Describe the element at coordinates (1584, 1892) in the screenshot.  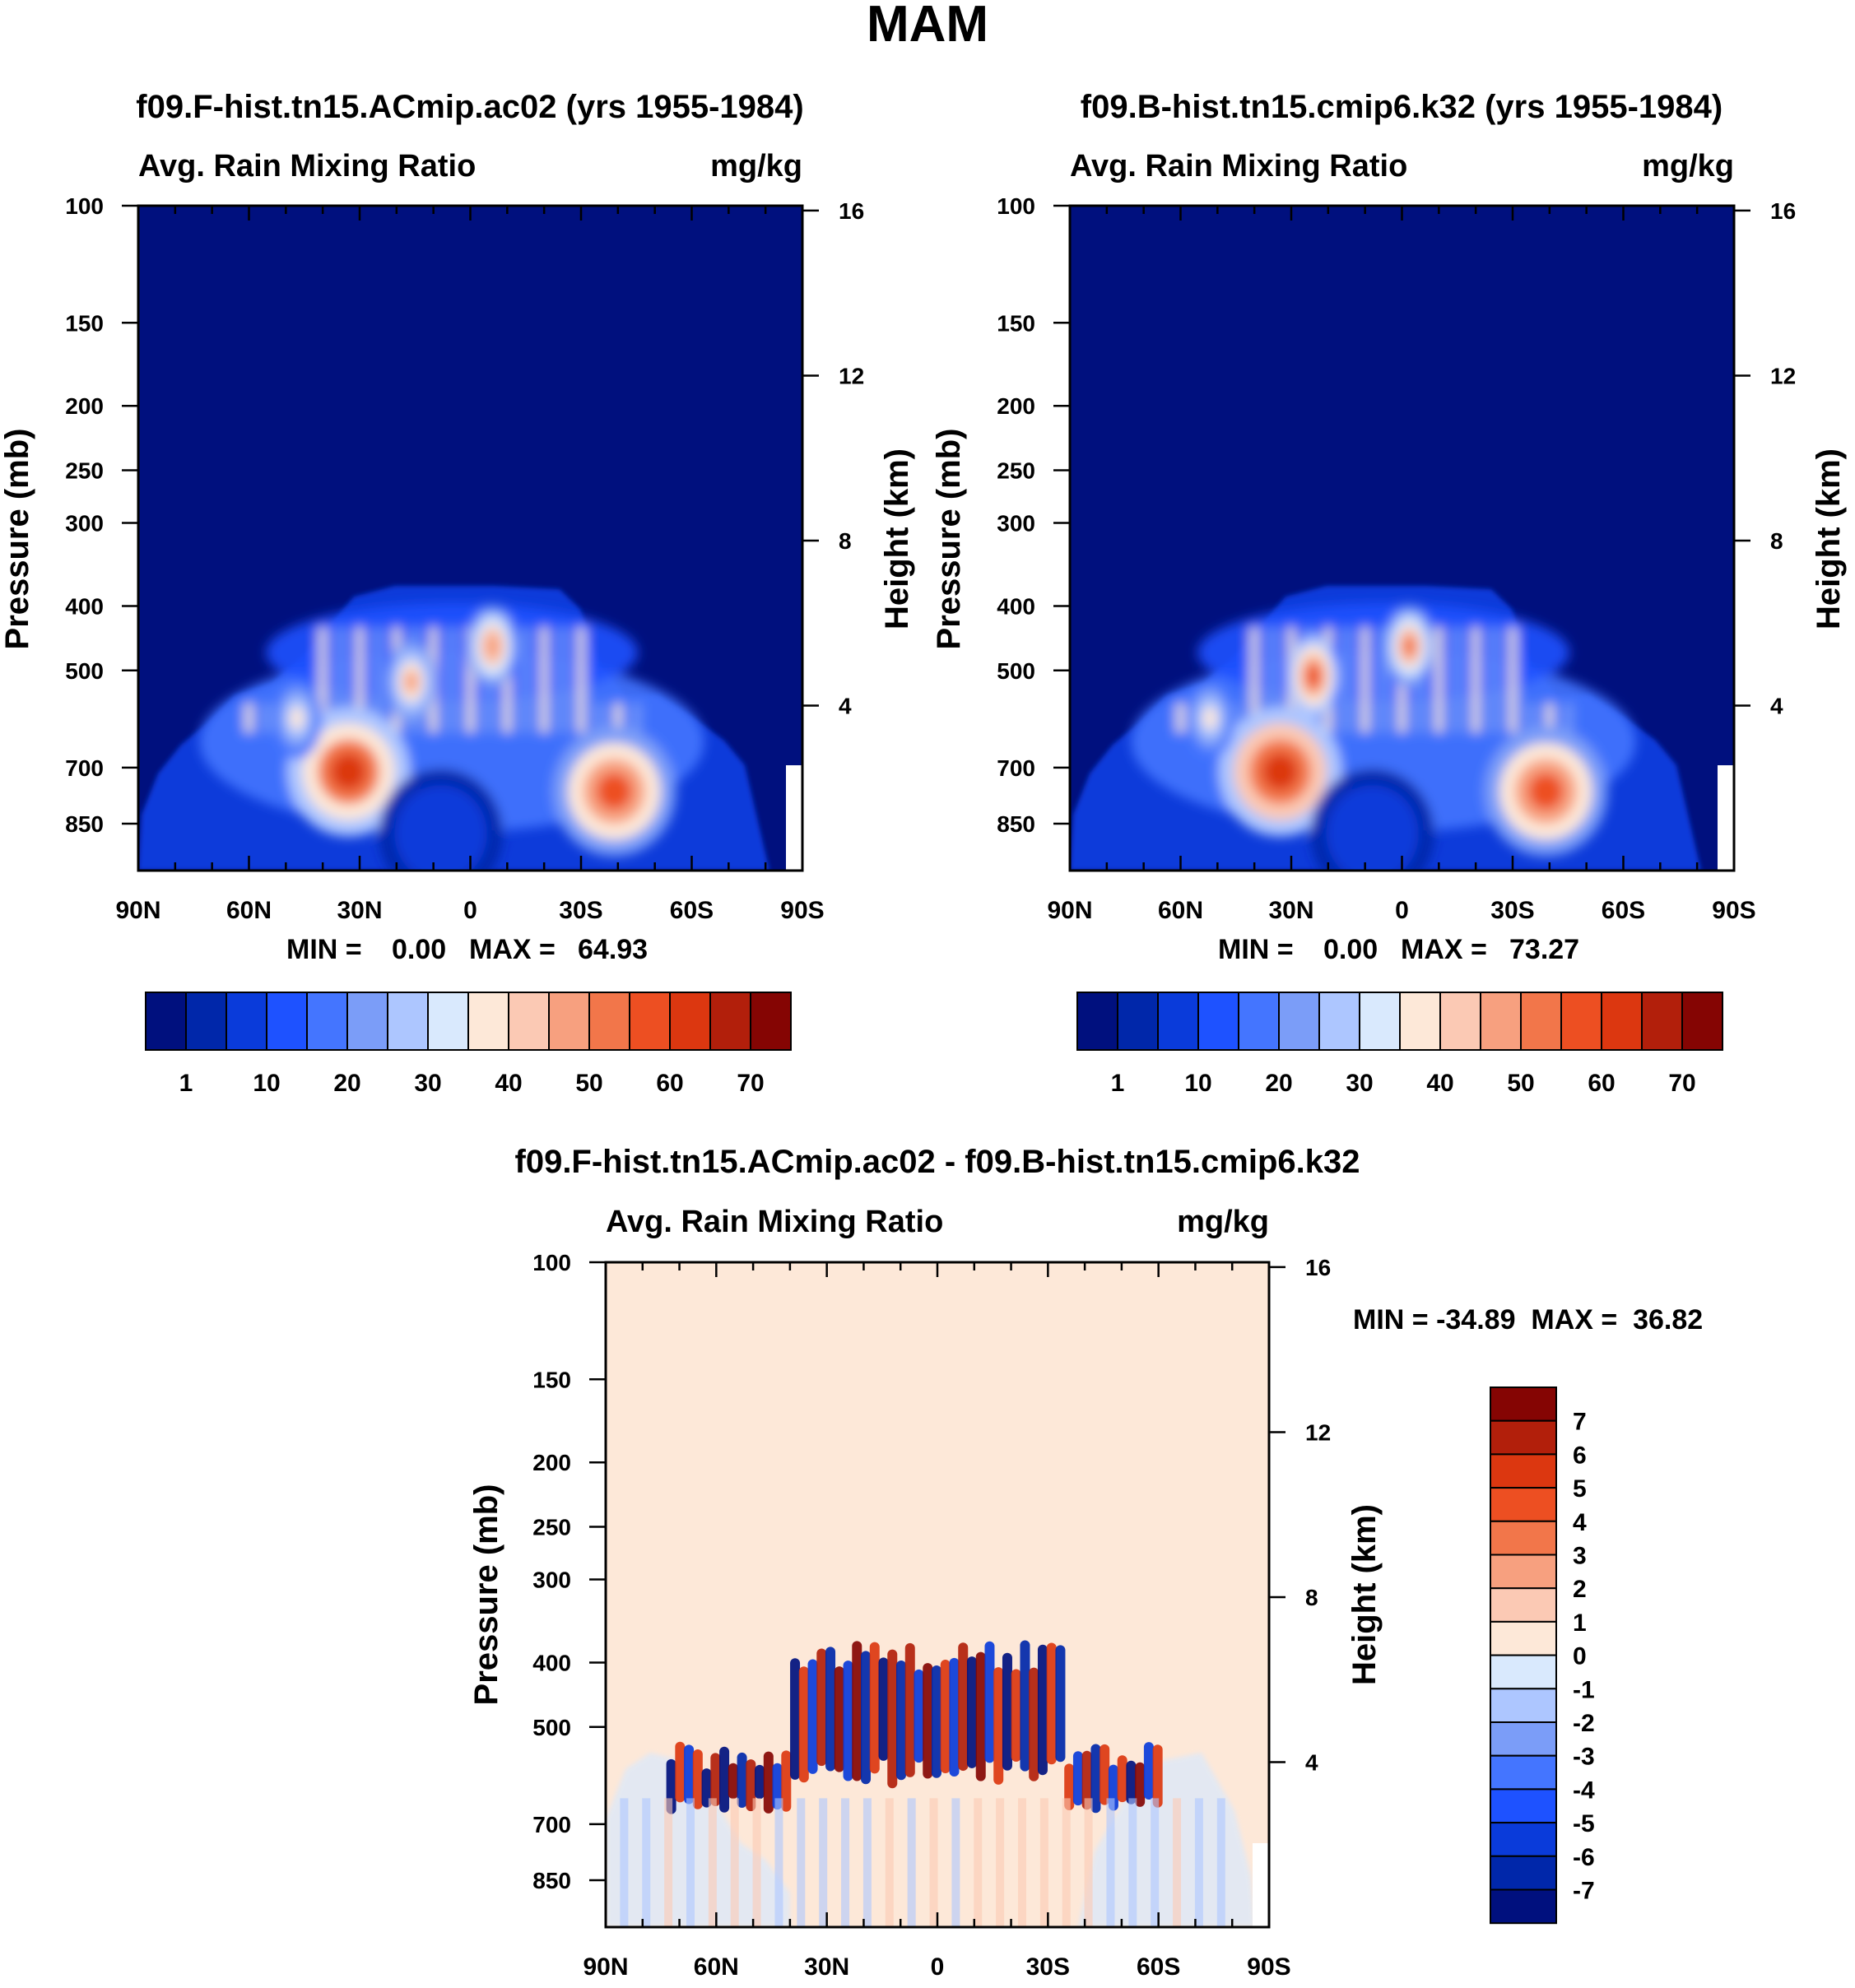
I see `colorbar-label: -7` at that location.